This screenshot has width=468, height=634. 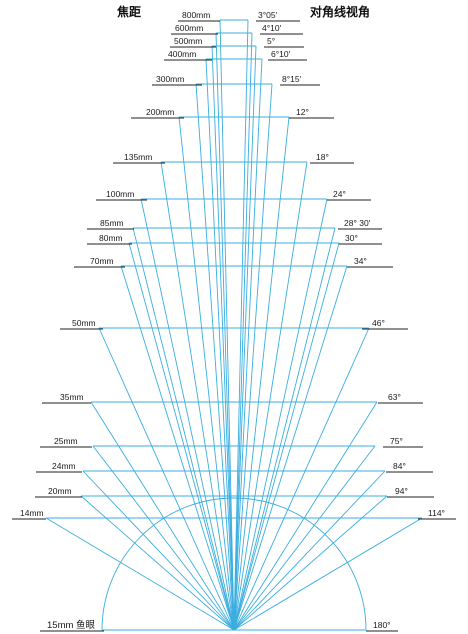 I want to click on focal-length-label: 100mm, so click(x=120, y=194).